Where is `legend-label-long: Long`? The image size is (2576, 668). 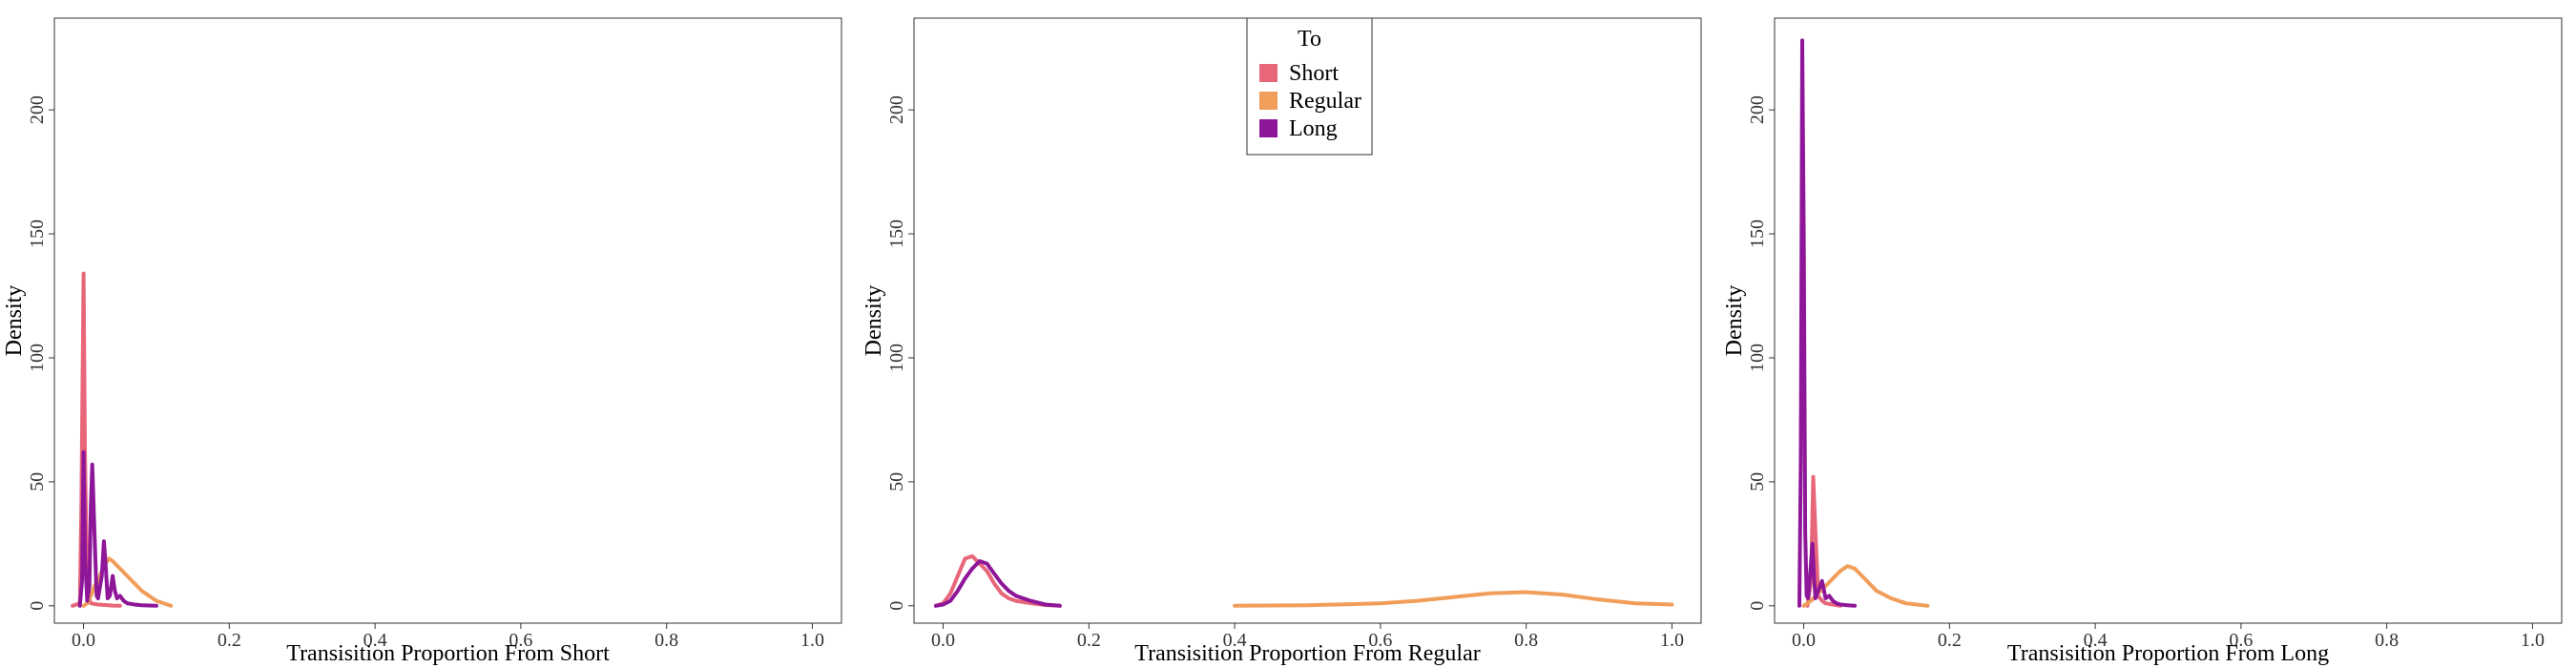
legend-label-long: Long is located at coordinates (1313, 128).